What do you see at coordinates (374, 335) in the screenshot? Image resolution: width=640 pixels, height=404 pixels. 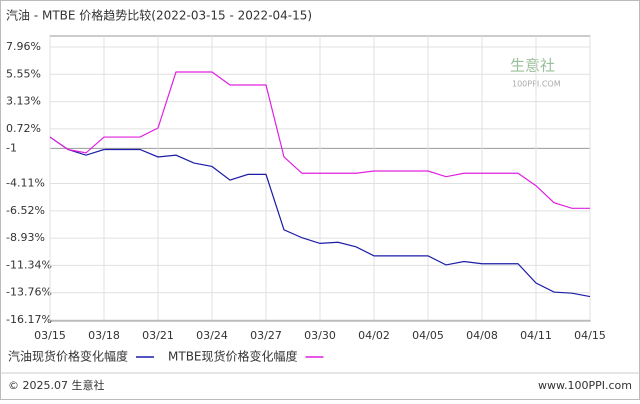 I see `x-tick-label: 04/02` at bounding box center [374, 335].